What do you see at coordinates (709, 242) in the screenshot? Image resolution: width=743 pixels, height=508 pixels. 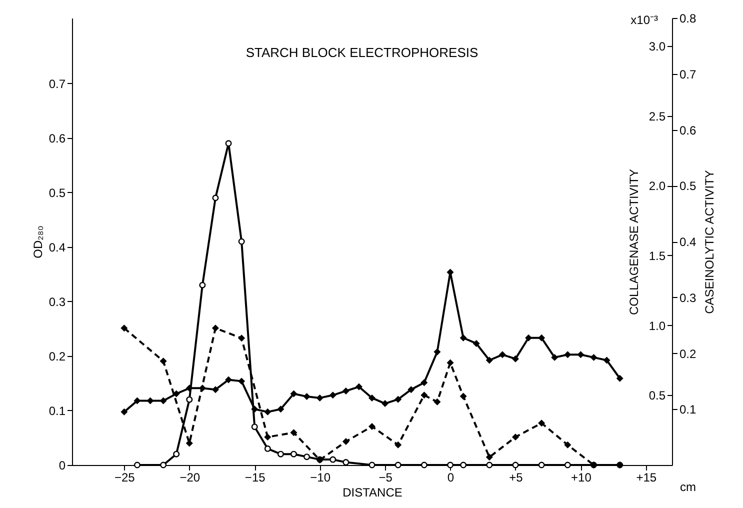 I see `y3-axis-title: CASEINOLYTIC ACTIVITY` at bounding box center [709, 242].